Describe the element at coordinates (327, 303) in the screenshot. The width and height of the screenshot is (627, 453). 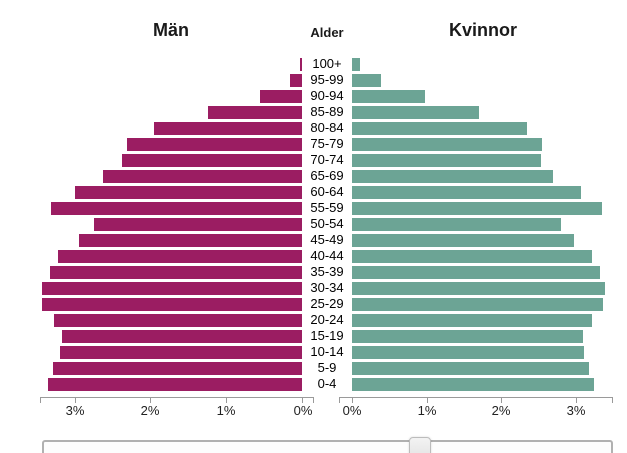
I see `age-group-label: 25-29` at that location.